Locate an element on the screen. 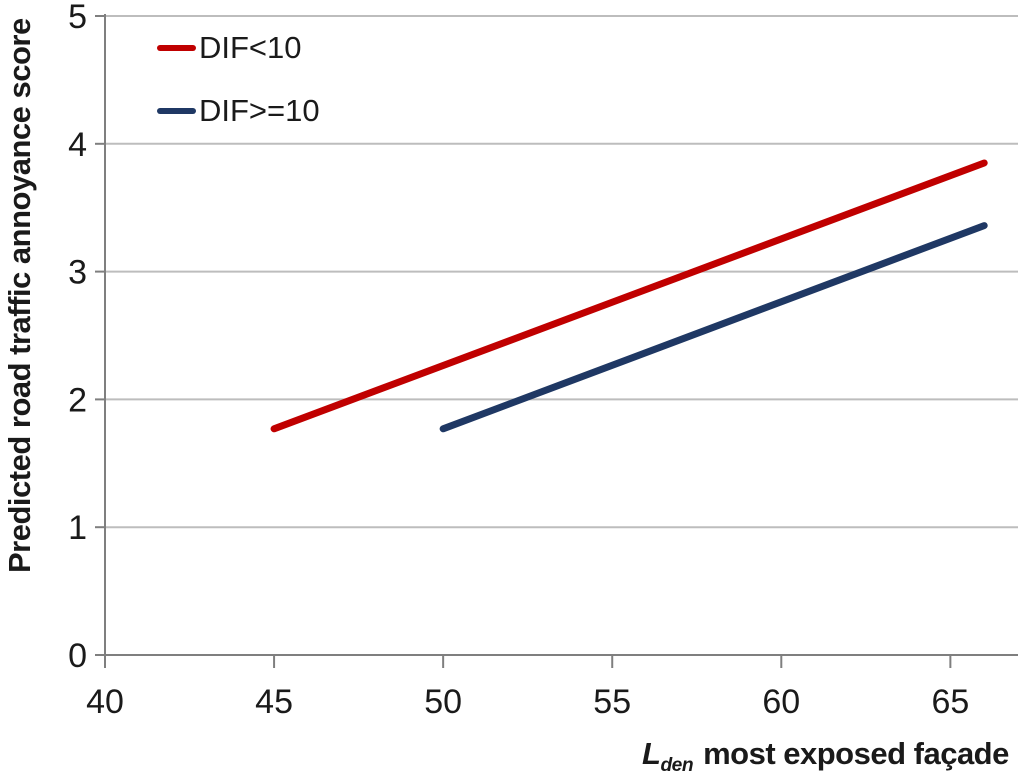  y-tick-label-5: 5 is located at coordinates (77, 18).